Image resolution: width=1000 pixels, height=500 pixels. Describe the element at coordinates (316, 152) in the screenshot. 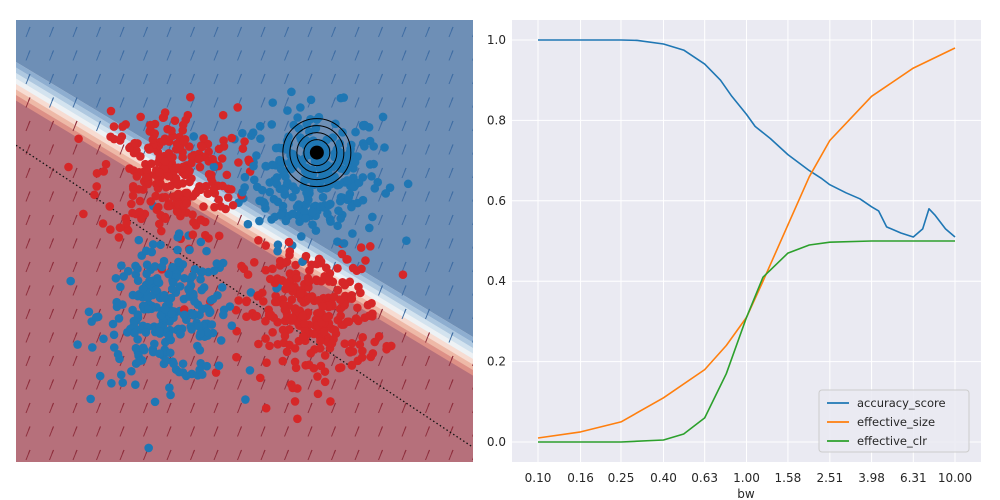

I see `highlight-dot` at that location.